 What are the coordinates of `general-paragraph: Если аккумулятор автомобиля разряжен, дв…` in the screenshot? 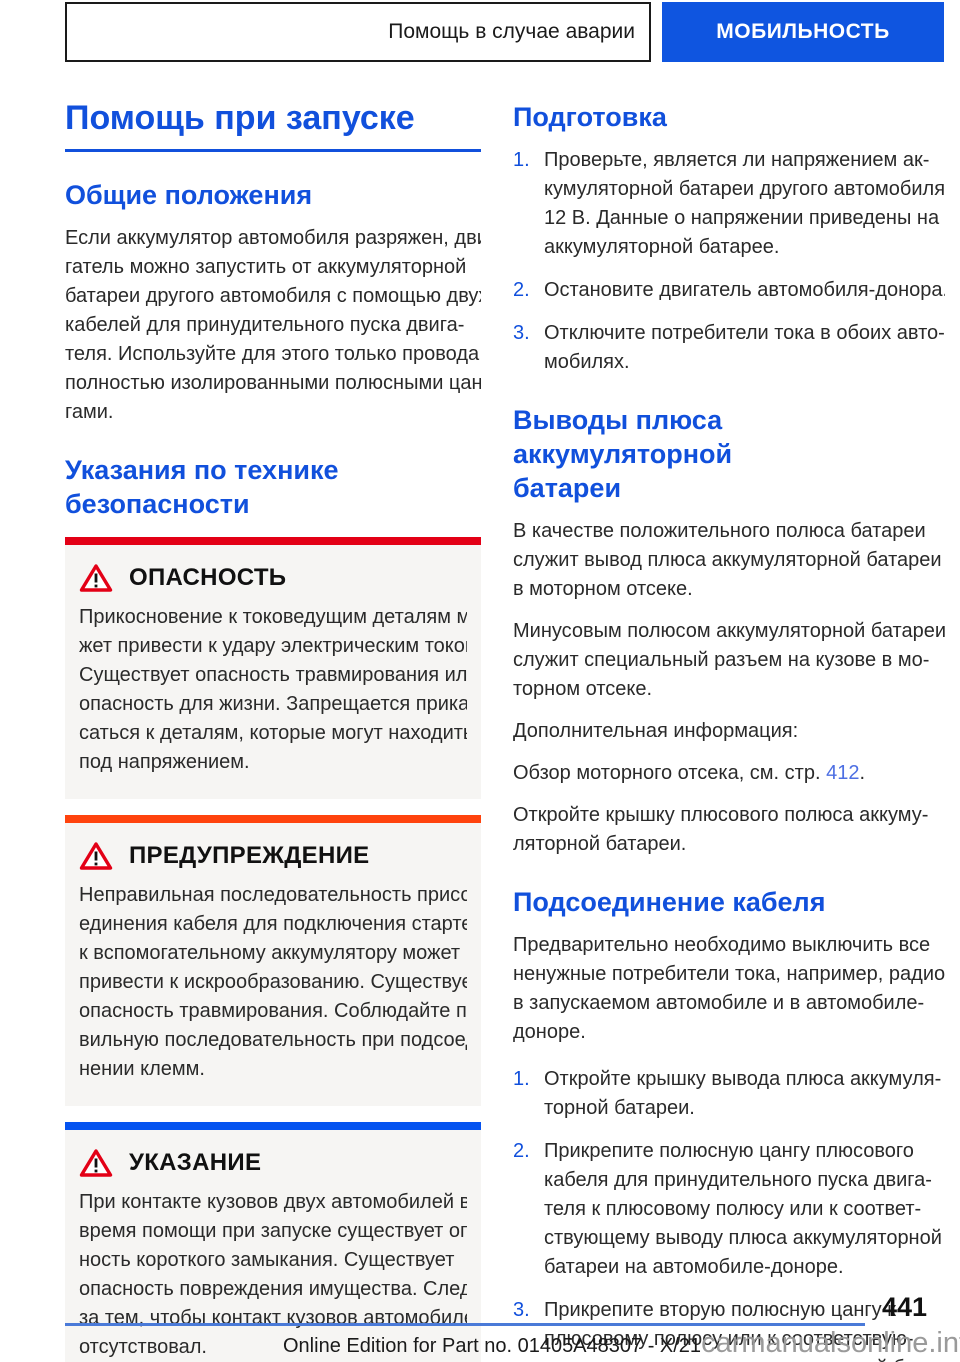 It's located at (273, 325).